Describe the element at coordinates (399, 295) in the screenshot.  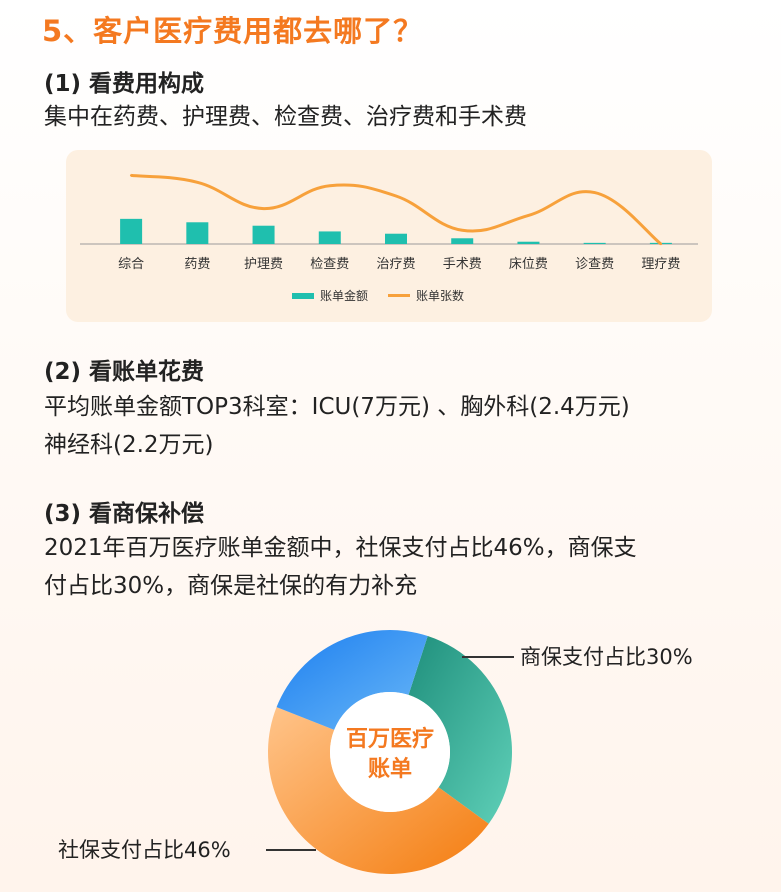
I see `legend-line-swatch` at that location.